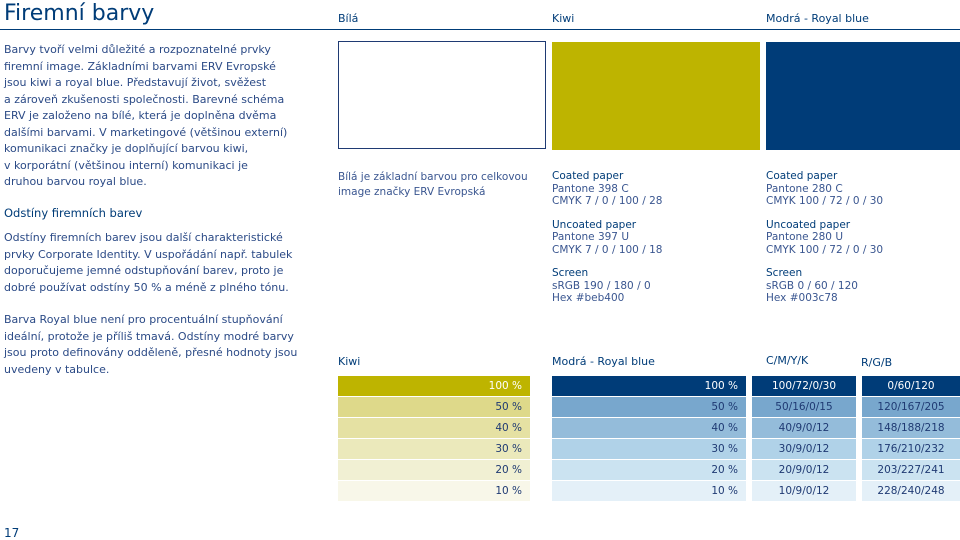 The width and height of the screenshot is (960, 540). I want to click on rgb-cell: 176/210/232, so click(911, 449).